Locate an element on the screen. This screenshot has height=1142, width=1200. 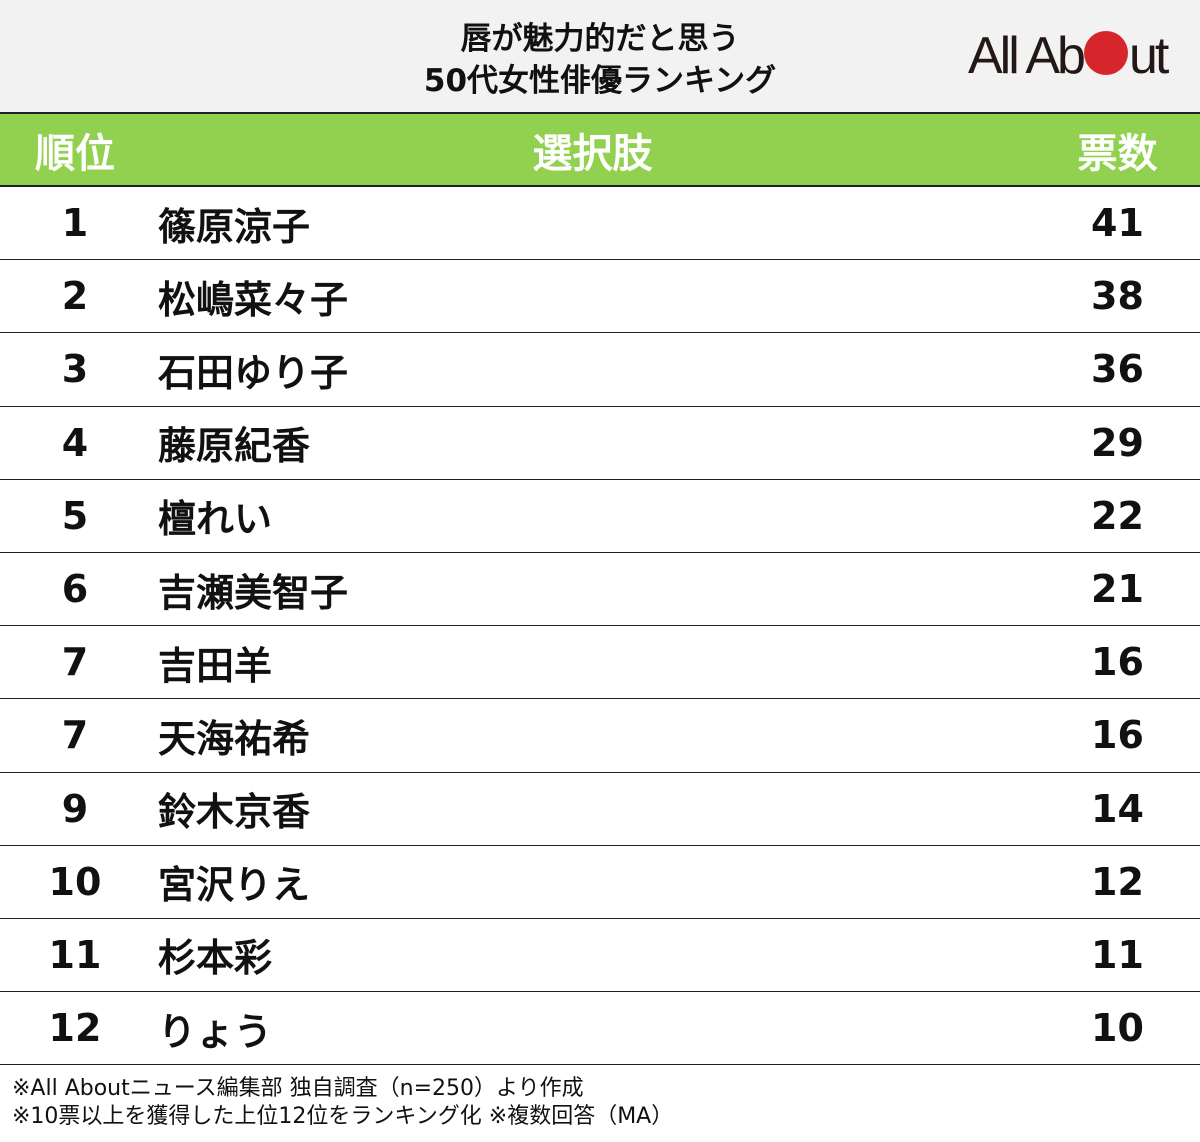
rank-cell: 1 is located at coordinates (75, 223).